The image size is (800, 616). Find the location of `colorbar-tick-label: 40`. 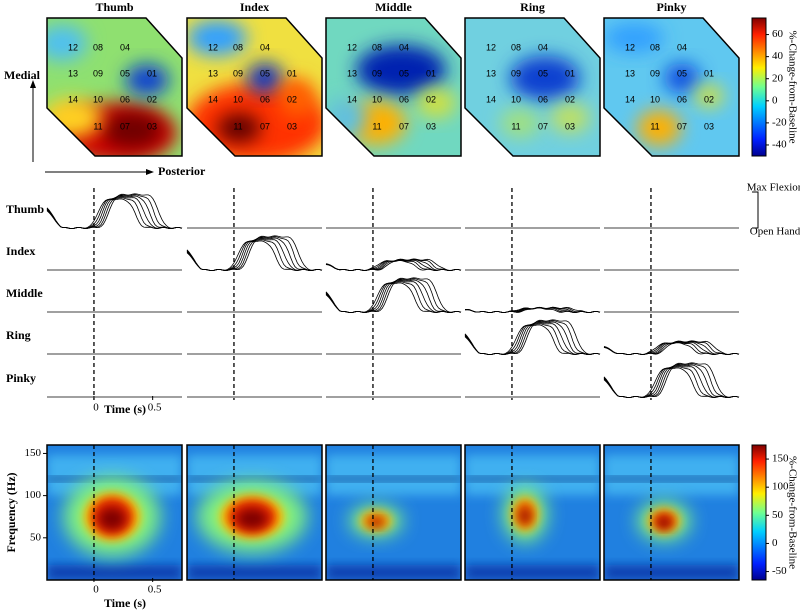

colorbar-tick-label: 40 is located at coordinates (778, 56).